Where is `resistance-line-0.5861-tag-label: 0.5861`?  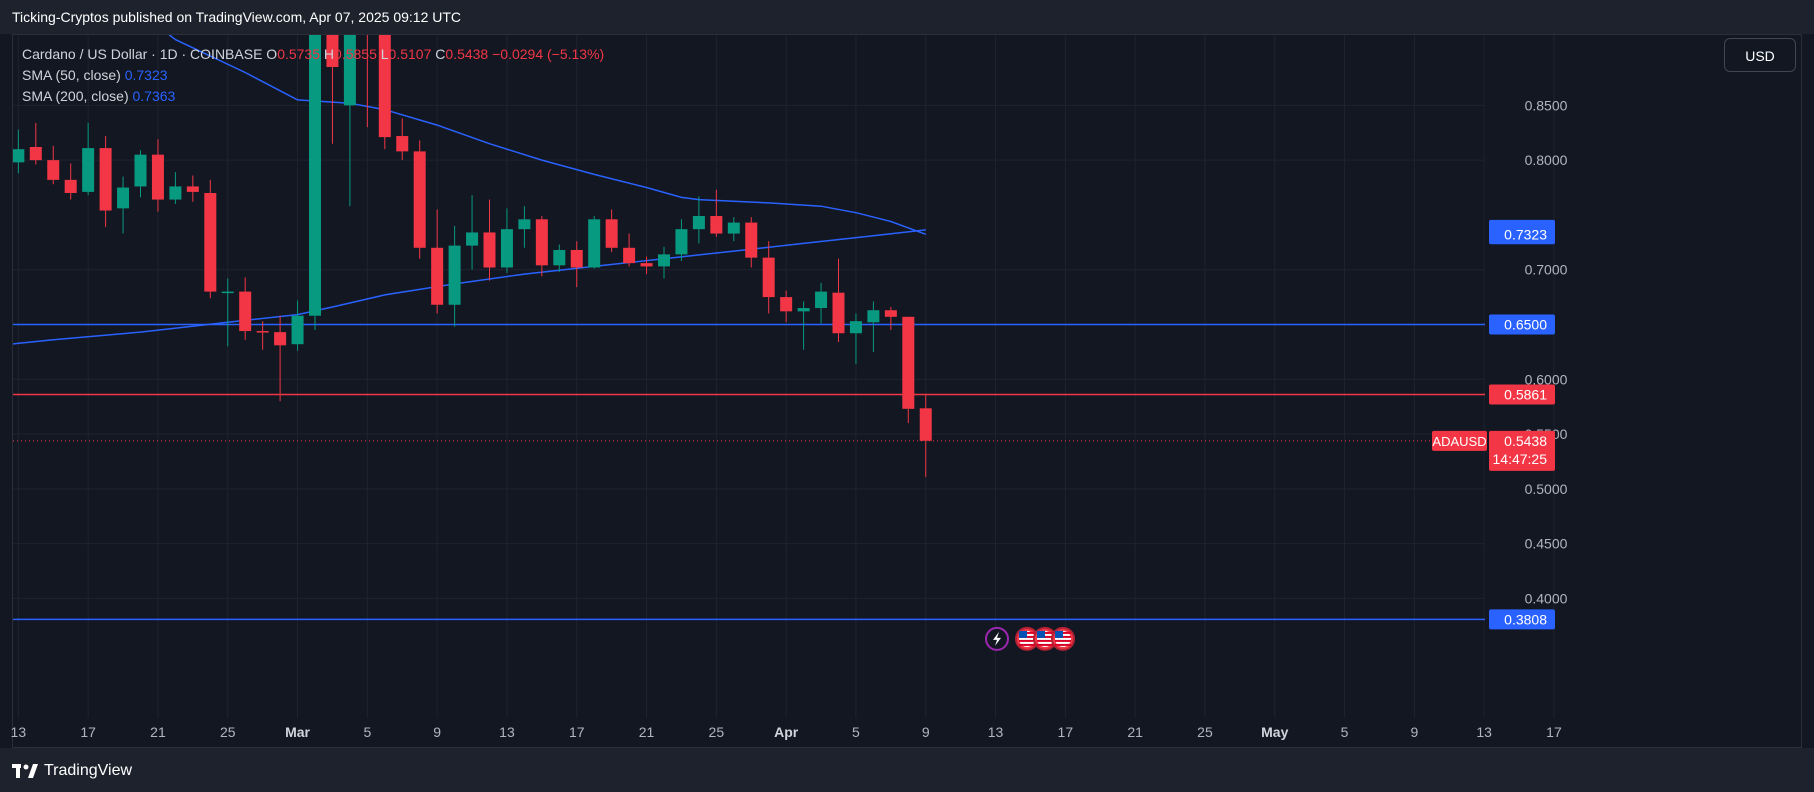 resistance-line-0.5861-tag-label: 0.5861 is located at coordinates (1525, 394).